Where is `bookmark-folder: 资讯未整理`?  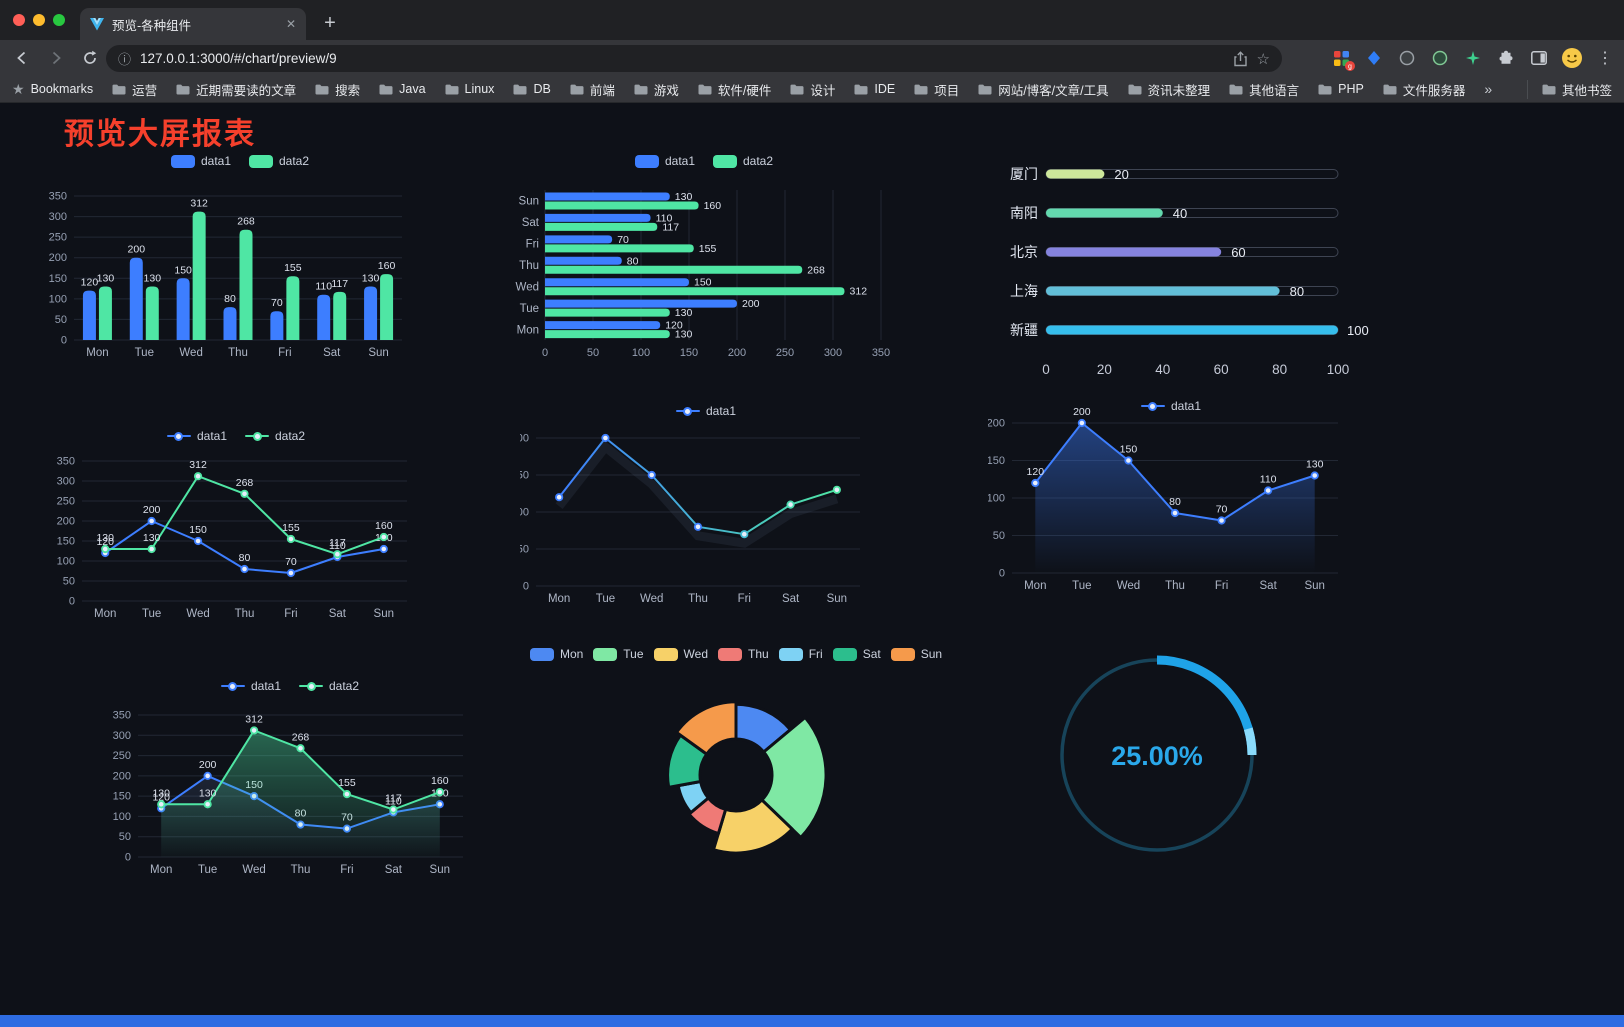 bookmark-folder: 资讯未整理 is located at coordinates (1169, 89).